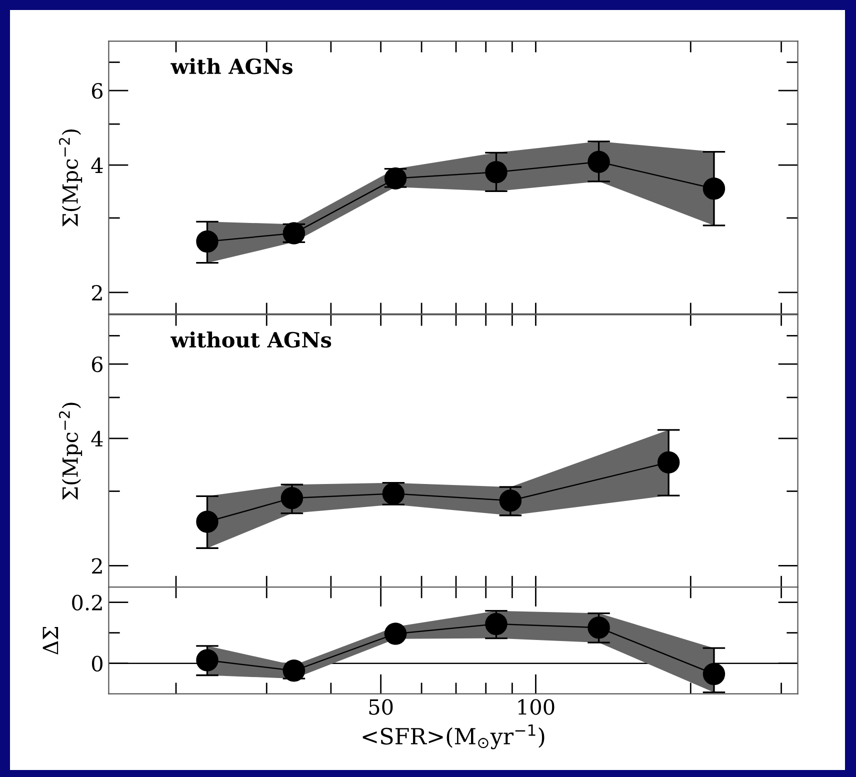 The width and height of the screenshot is (856, 777). What do you see at coordinates (251, 340) in the screenshot?
I see `annotation: without AGNs` at bounding box center [251, 340].